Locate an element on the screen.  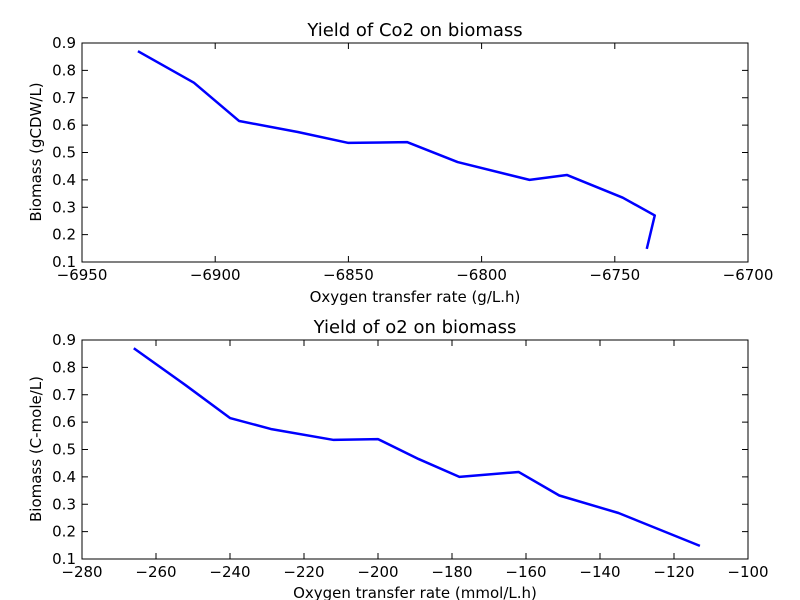
subplot-1-y-tick-label: 0.5 is located at coordinates (64, 153).